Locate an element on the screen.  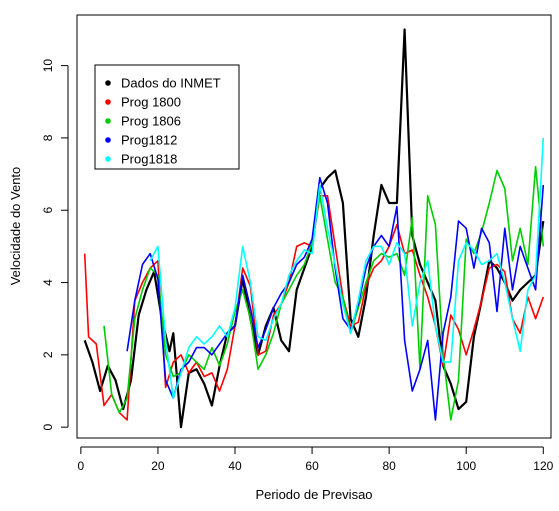
x-tick-label: 40 is located at coordinates (235, 466).